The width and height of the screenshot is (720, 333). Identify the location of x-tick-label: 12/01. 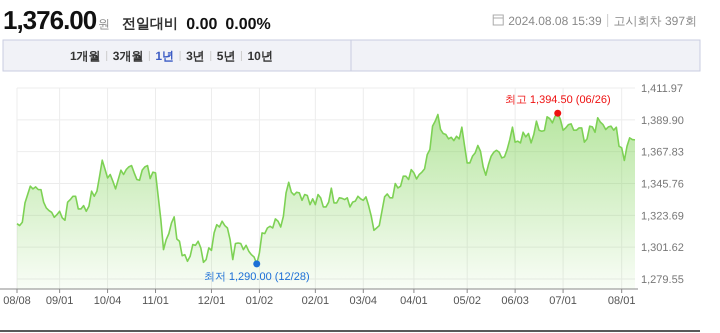
(212, 301).